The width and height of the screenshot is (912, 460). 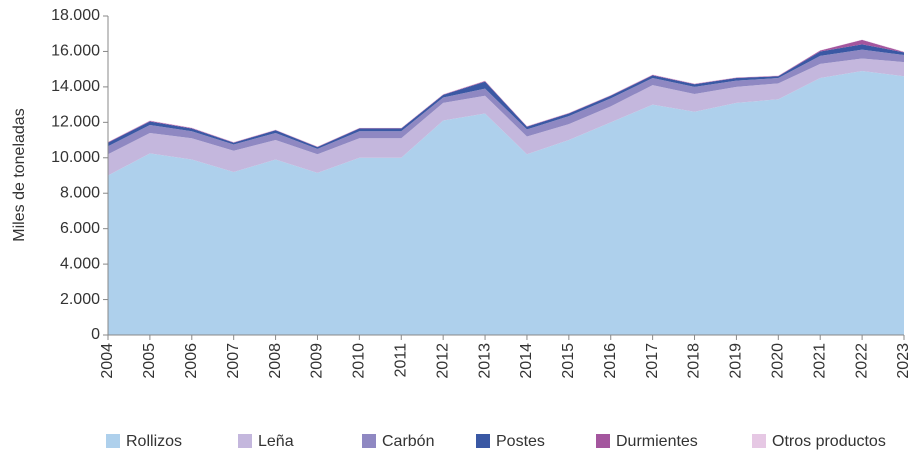 What do you see at coordinates (652, 361) in the screenshot?
I see `x-tick-label: 2017` at bounding box center [652, 361].